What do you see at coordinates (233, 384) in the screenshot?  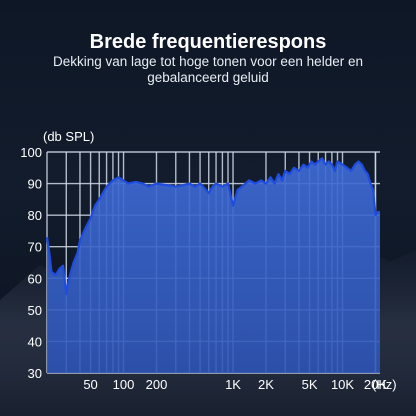 I see `x-tick-label: 1K` at bounding box center [233, 384].